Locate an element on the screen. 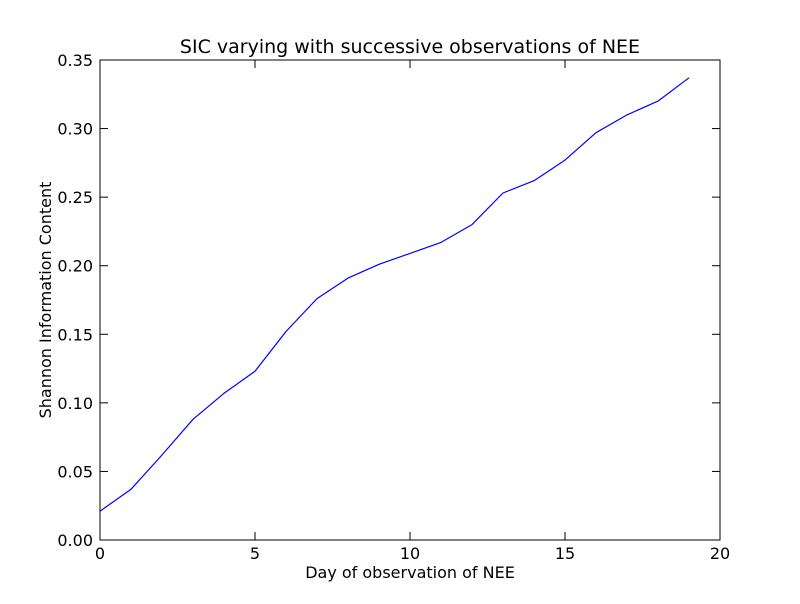 The height and width of the screenshot is (604, 800). x-axis-label: Day of observation of NEE is located at coordinates (410, 572).